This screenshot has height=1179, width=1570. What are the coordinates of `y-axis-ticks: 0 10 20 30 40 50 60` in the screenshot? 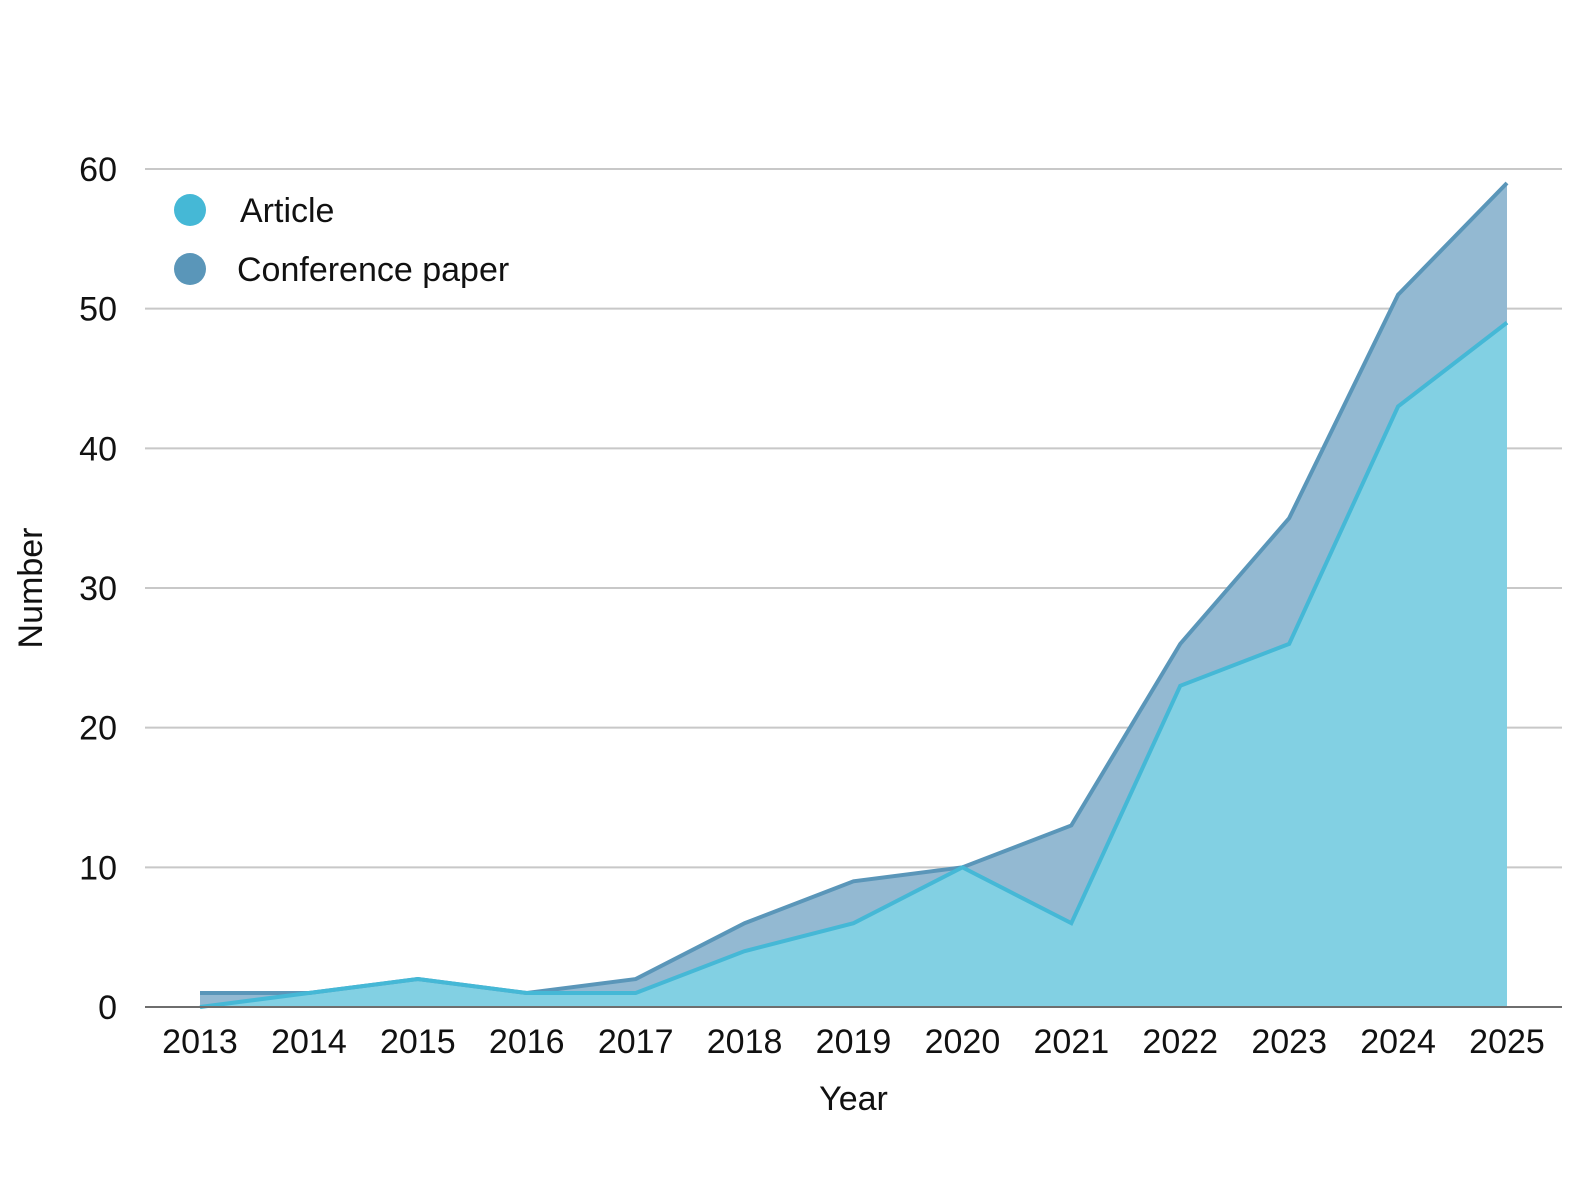 It's located at (98, 589).